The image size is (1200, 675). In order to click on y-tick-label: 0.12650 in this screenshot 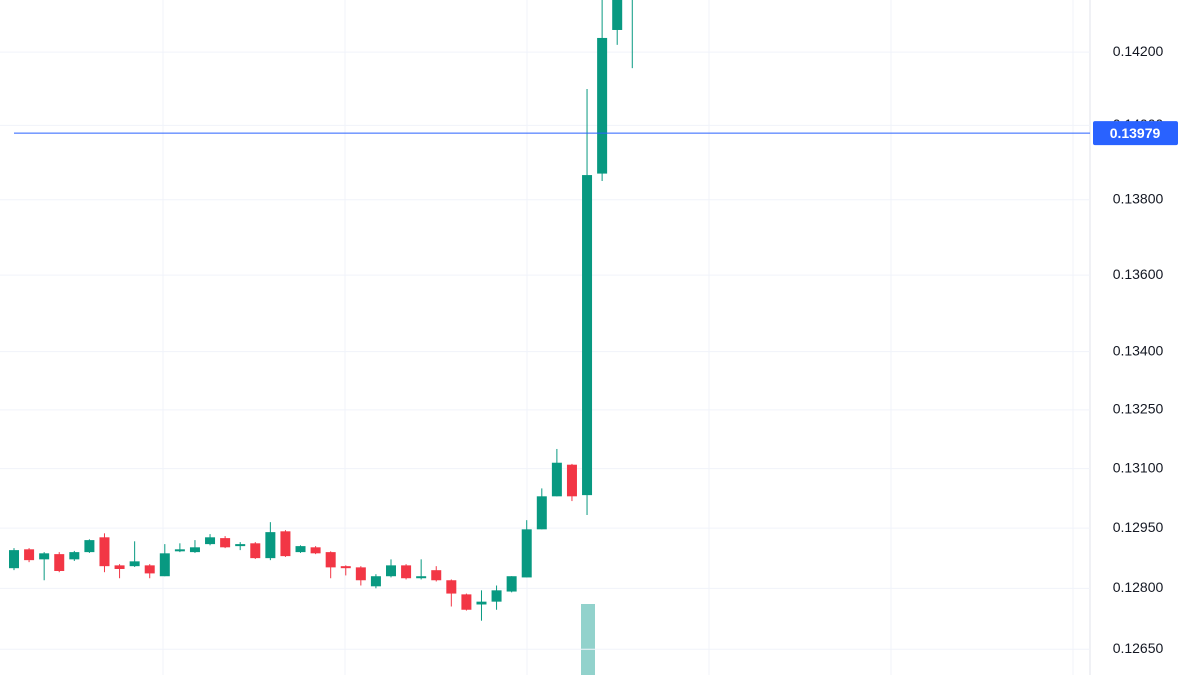, I will do `click(1138, 648)`.